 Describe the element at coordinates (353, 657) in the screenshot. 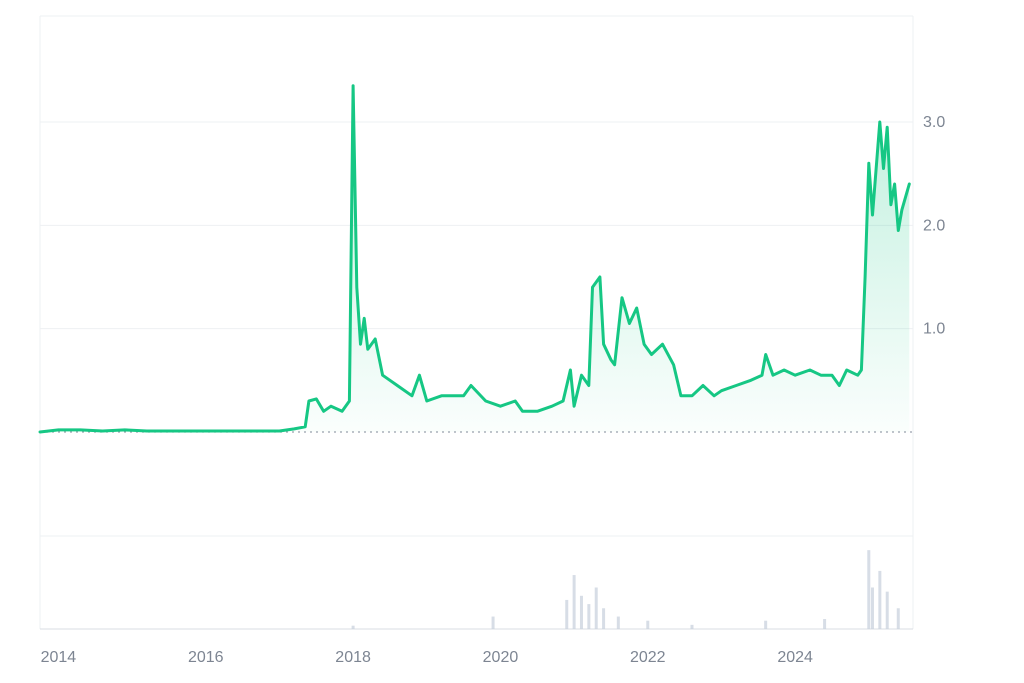

I see `x-tick-label: 2018` at that location.